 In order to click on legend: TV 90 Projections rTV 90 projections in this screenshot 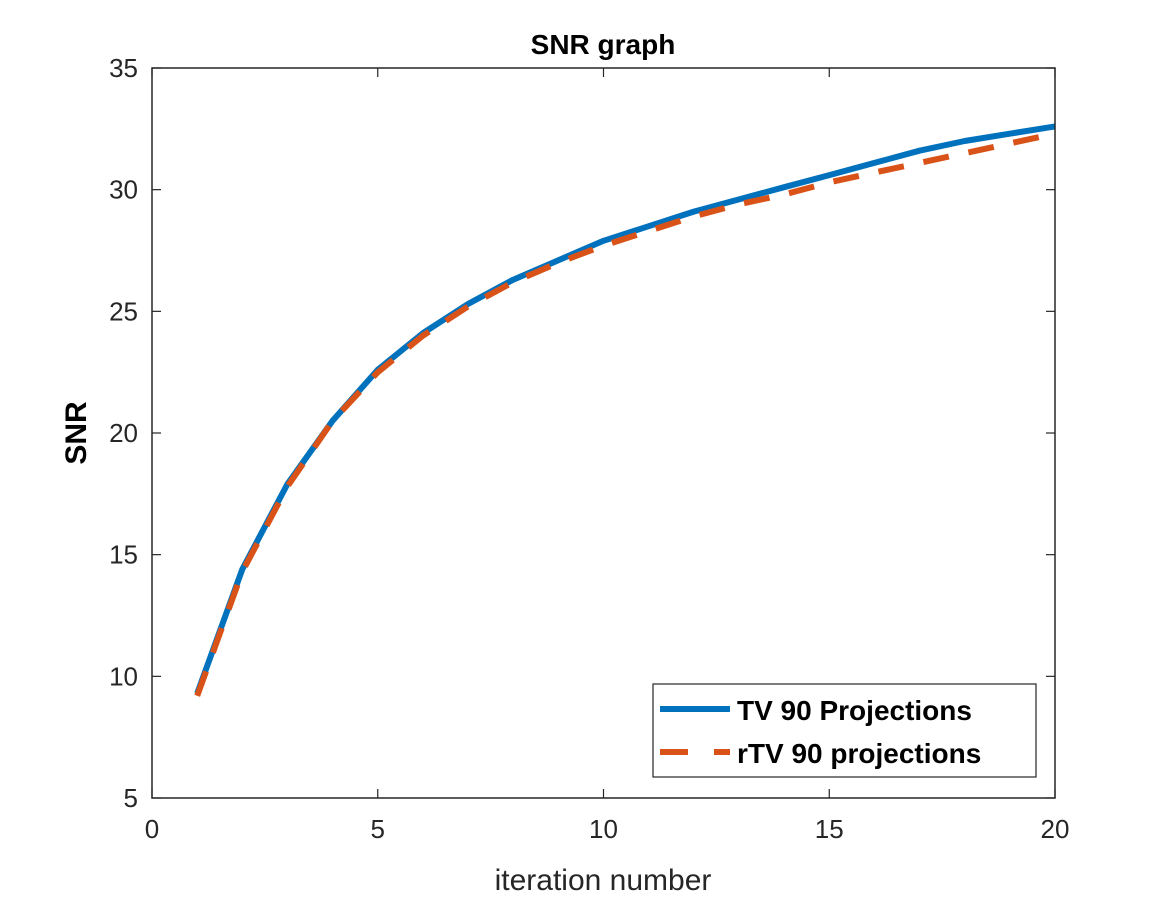, I will do `click(844, 730)`.